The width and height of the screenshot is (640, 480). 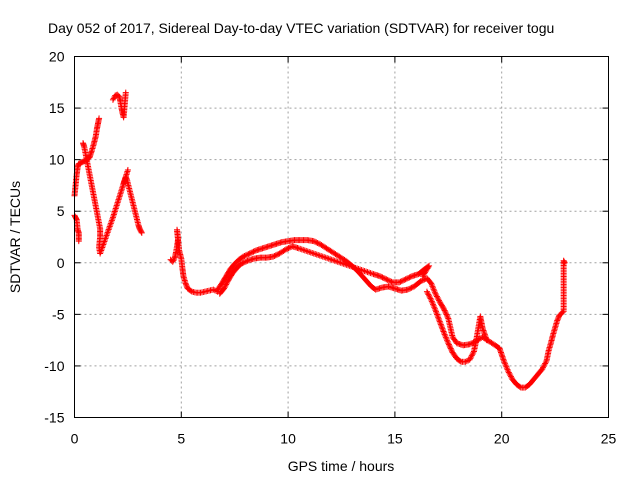 I want to click on x-tick-label: 25, so click(x=609, y=439).